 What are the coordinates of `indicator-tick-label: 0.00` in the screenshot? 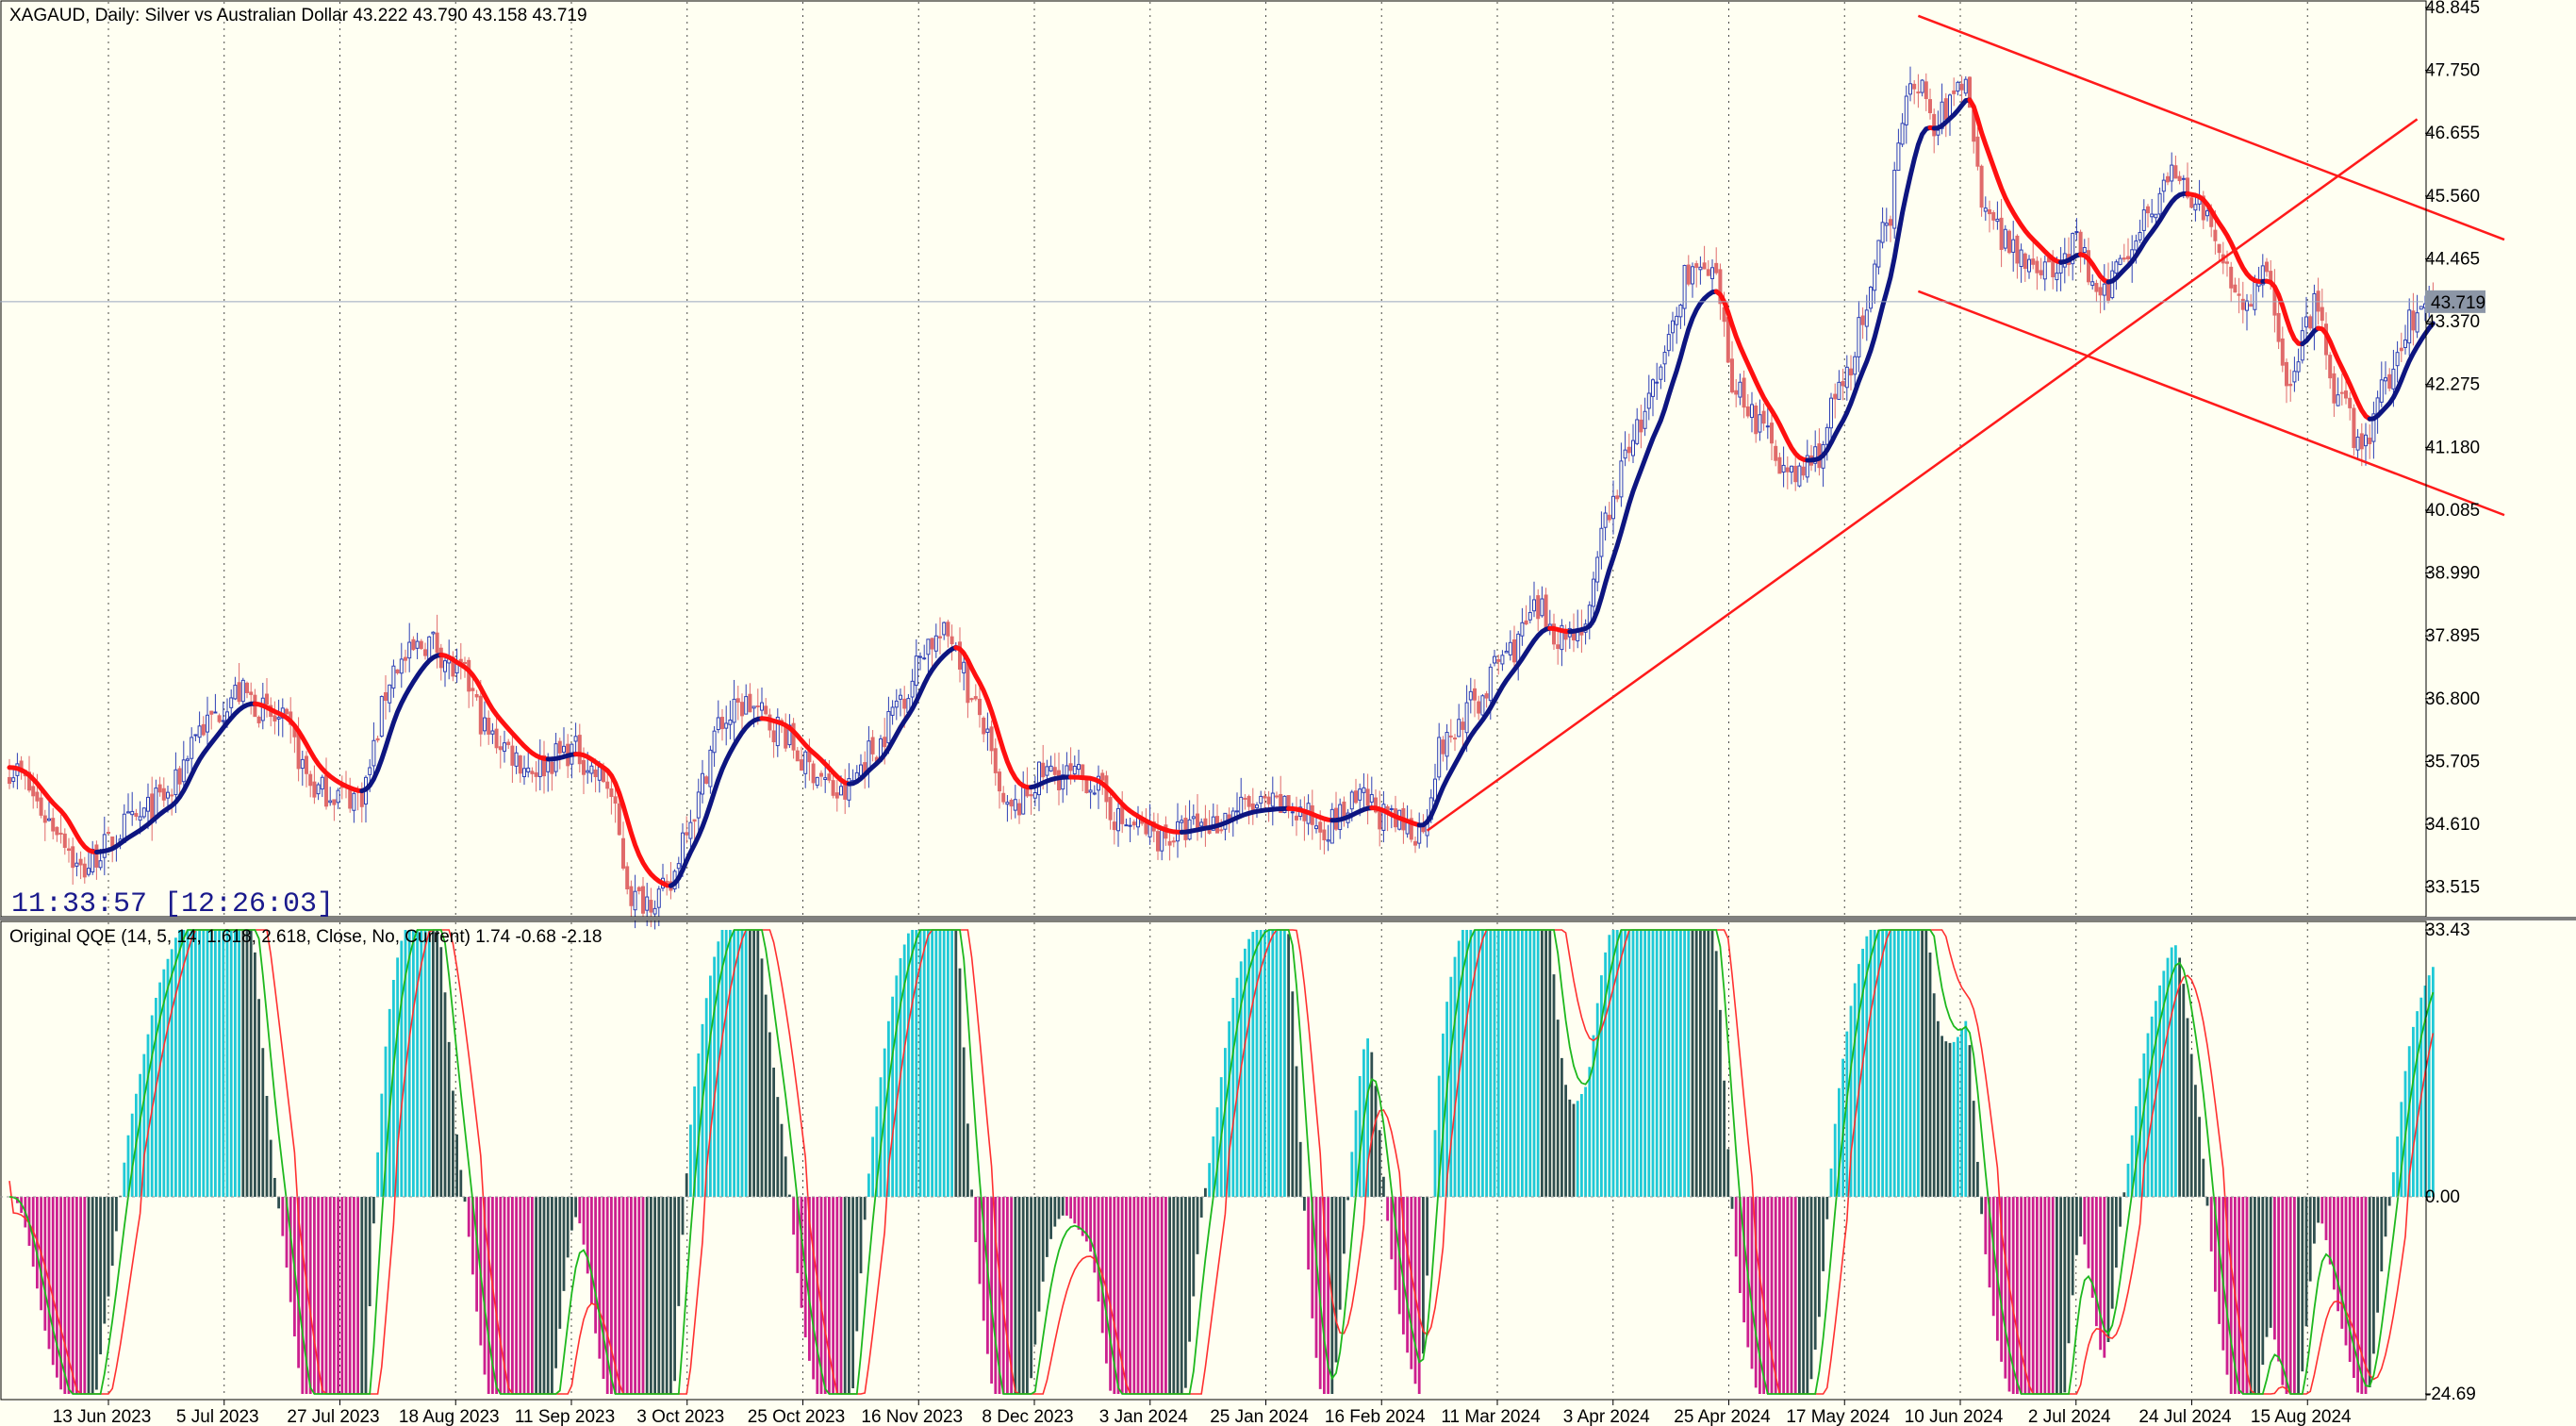 It's located at (2442, 1197).